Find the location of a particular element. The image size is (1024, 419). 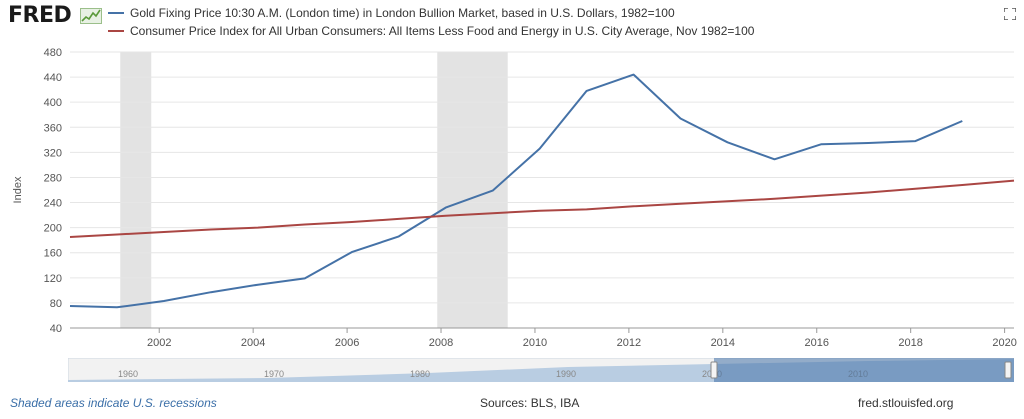

navigator-tick-label: 1980 is located at coordinates (420, 374).